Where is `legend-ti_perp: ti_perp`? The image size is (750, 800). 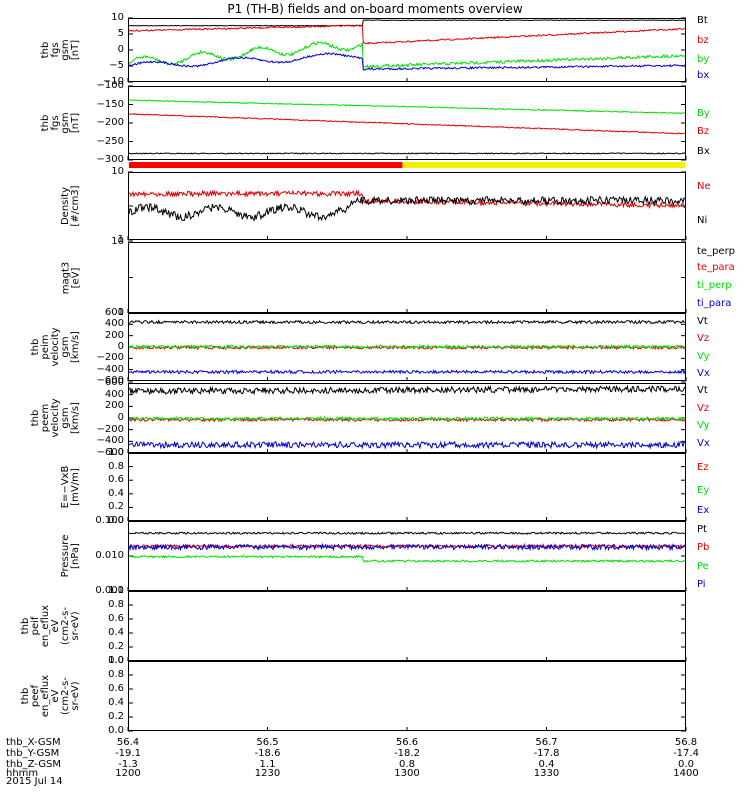
legend-ti_perp: ti_perp is located at coordinates (714, 285).